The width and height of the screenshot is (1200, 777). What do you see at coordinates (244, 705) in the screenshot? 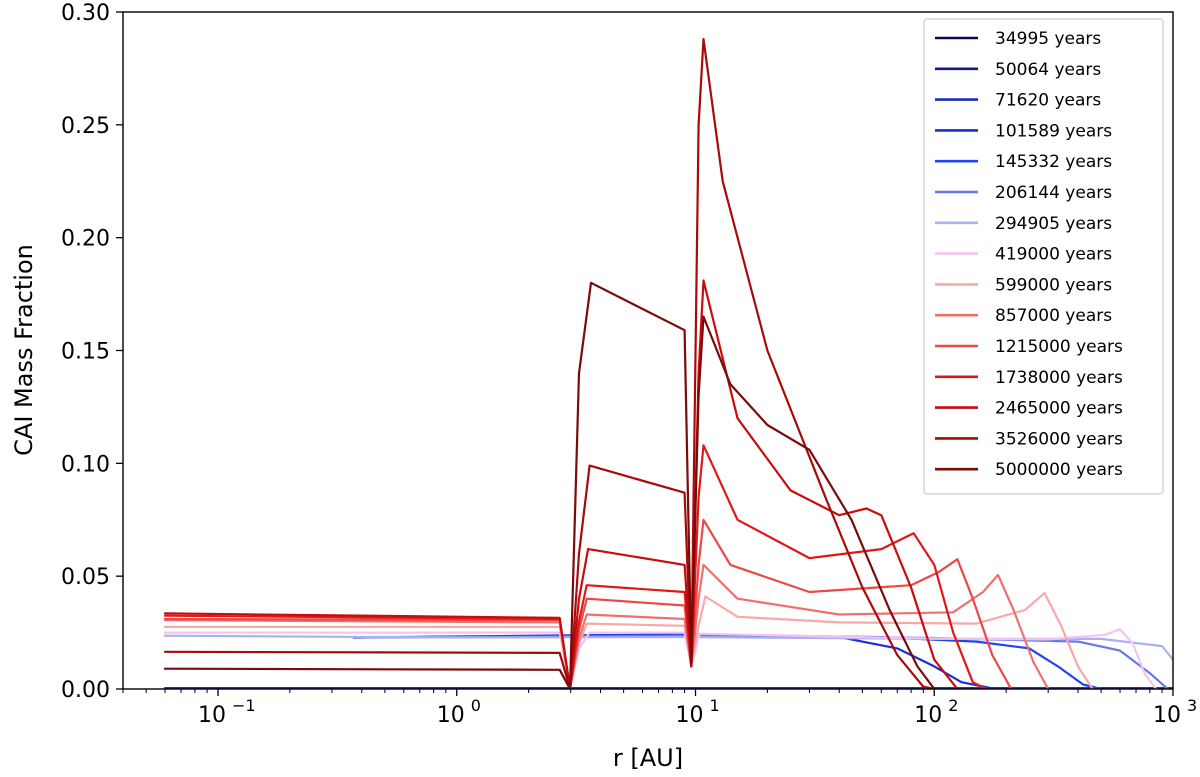
I see `x-tick-exponent-0: −1` at bounding box center [244, 705].